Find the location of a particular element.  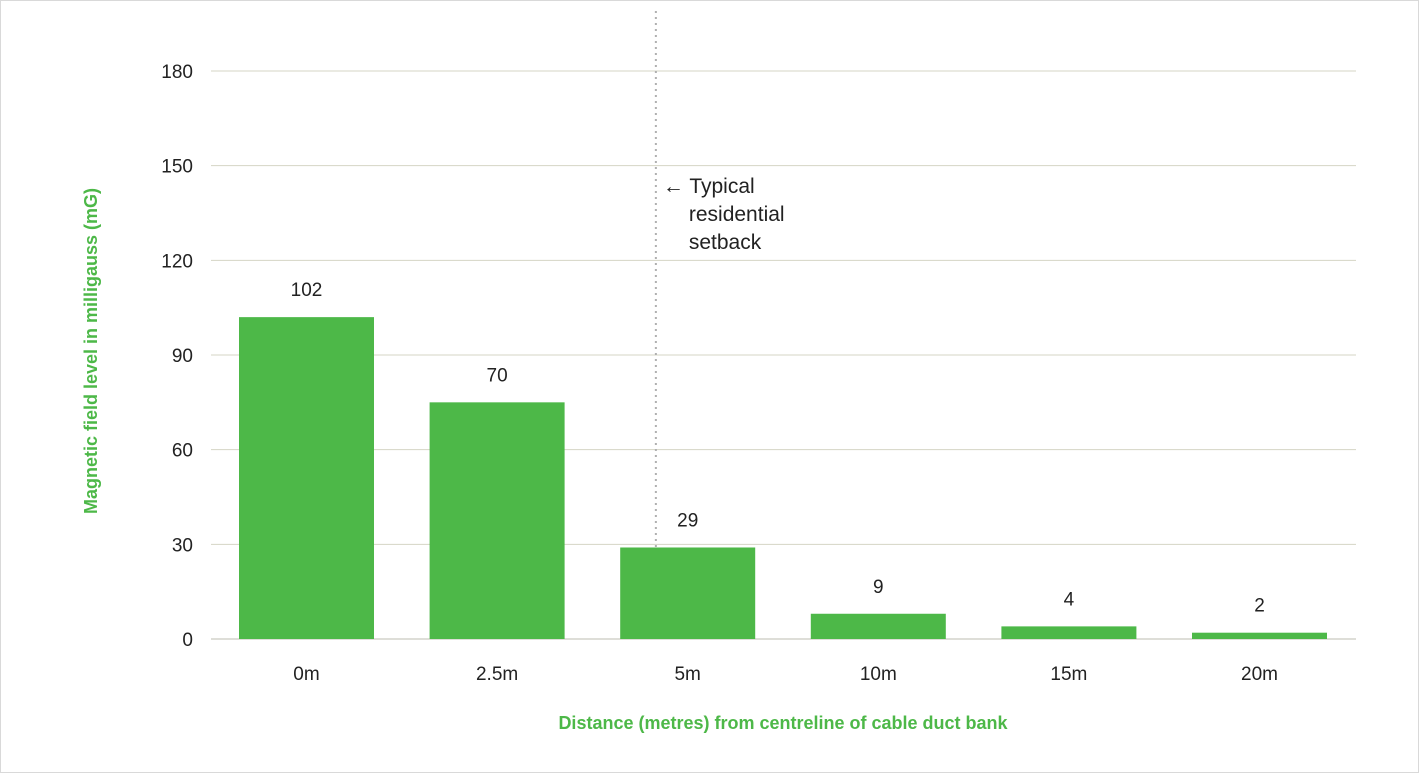

x-tick-label: 10m is located at coordinates (878, 674).